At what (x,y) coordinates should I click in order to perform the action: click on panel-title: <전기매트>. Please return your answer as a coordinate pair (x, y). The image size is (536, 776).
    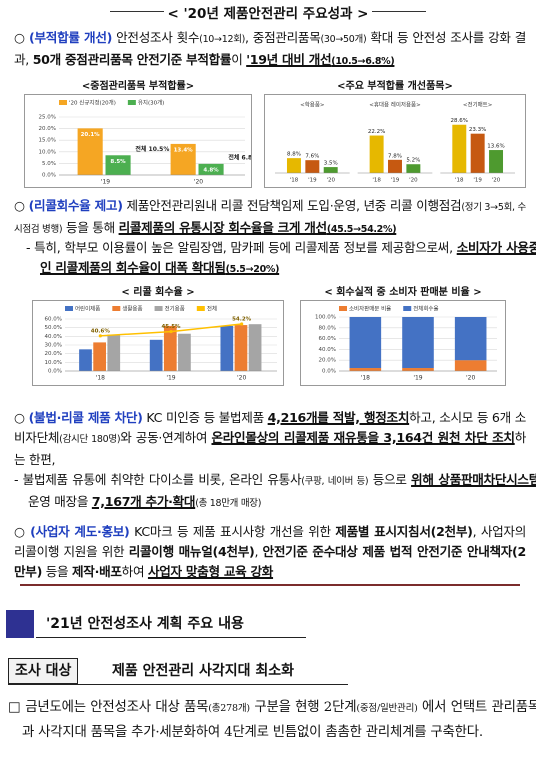
    Looking at the image, I should click on (478, 105).